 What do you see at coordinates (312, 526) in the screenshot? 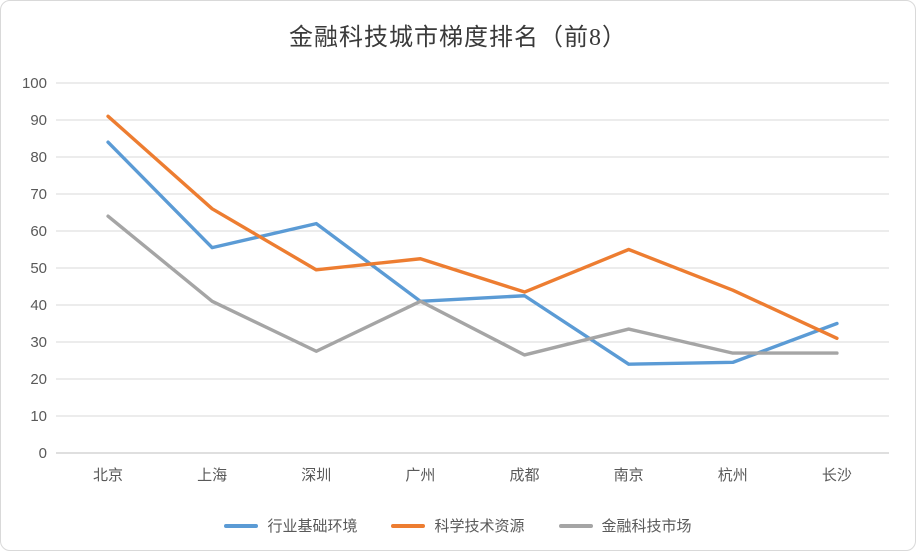
I see `legend-label: 行业基础环境` at bounding box center [312, 526].